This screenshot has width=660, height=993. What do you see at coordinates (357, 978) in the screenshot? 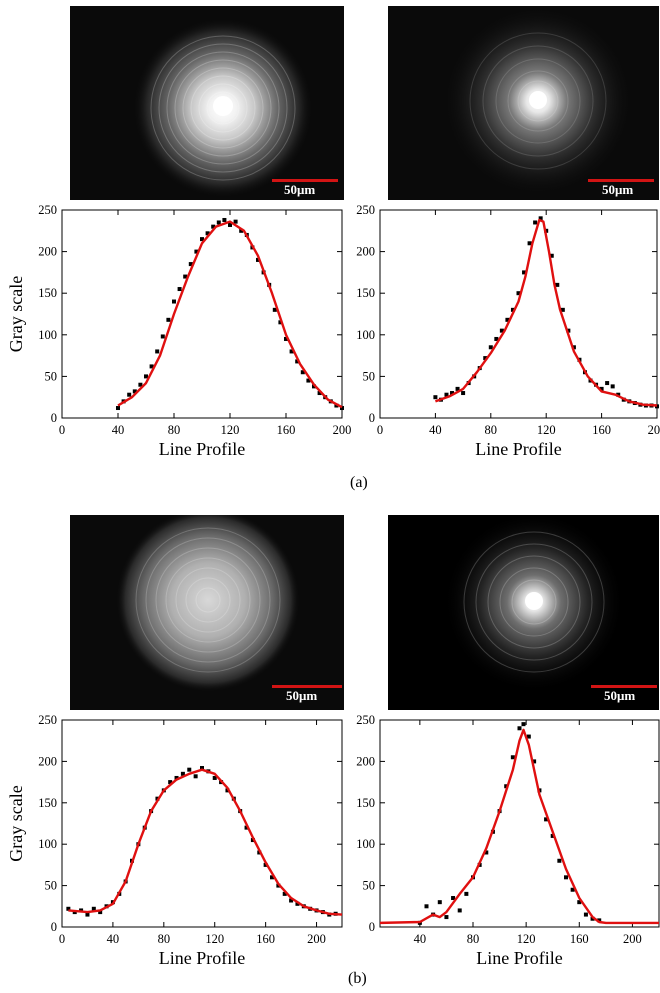
I see `panel-caption-b: (b)` at bounding box center [357, 978].